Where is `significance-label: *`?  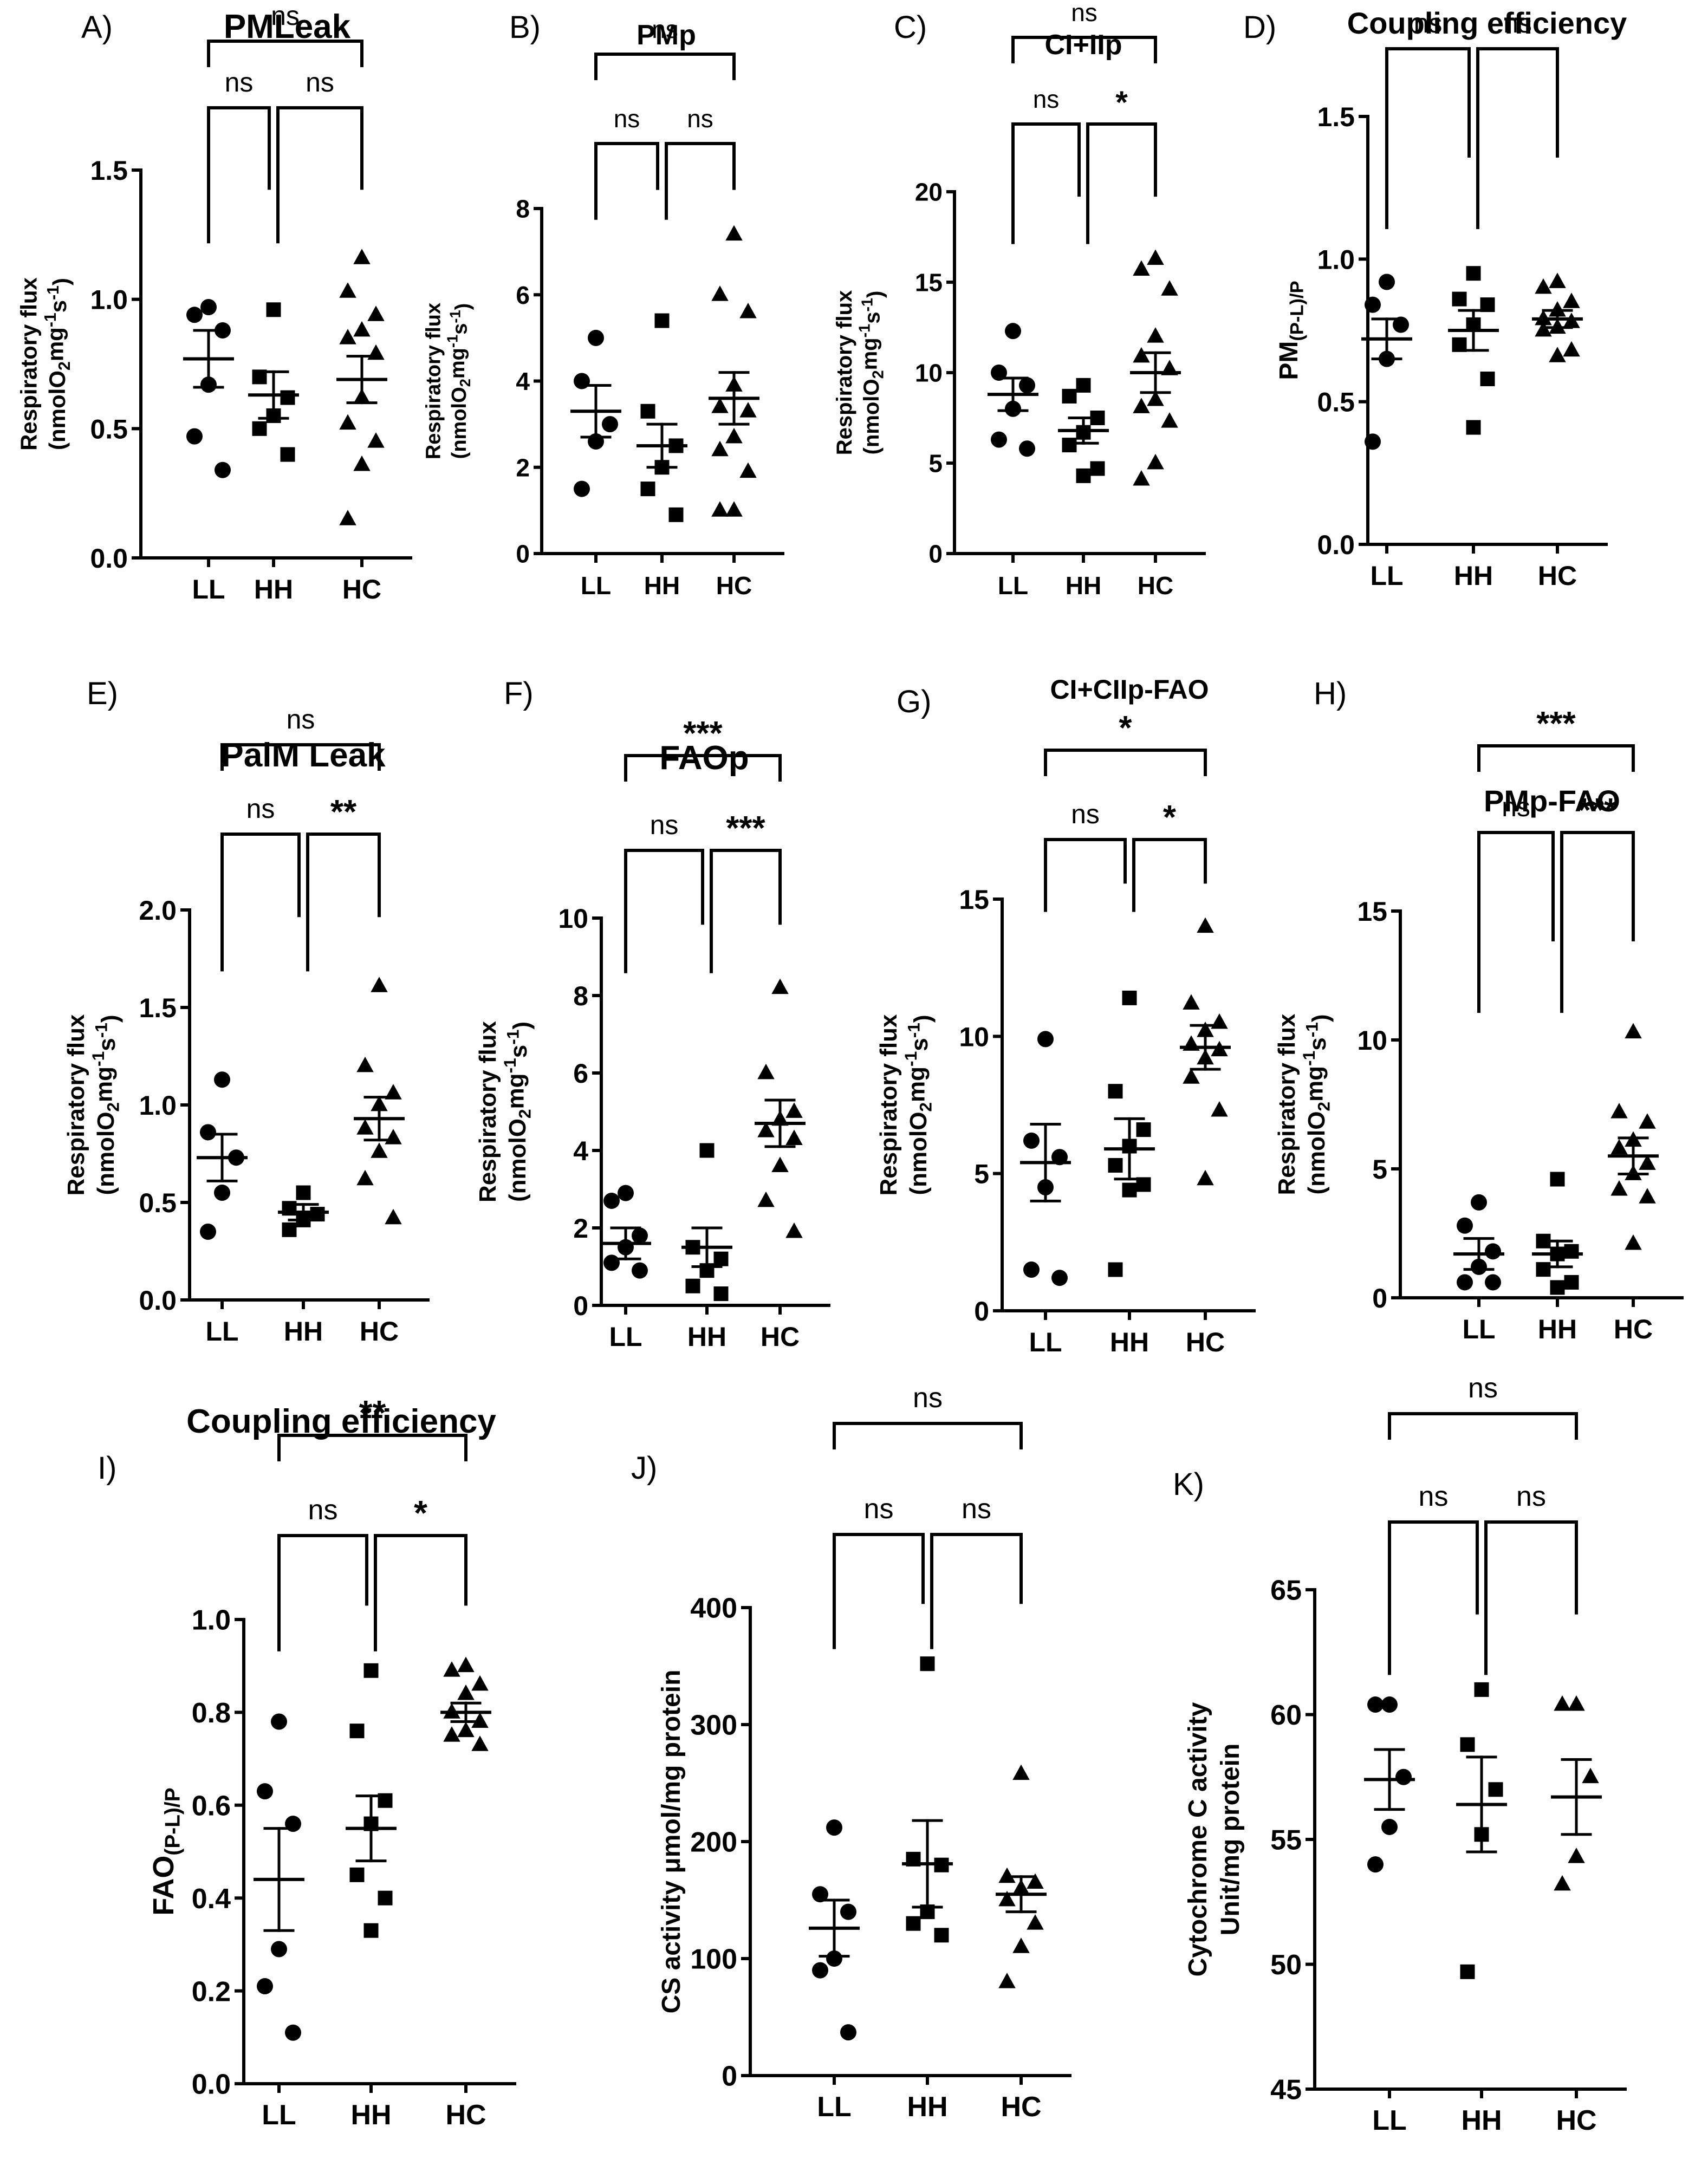 significance-label: * is located at coordinates (1121, 102).